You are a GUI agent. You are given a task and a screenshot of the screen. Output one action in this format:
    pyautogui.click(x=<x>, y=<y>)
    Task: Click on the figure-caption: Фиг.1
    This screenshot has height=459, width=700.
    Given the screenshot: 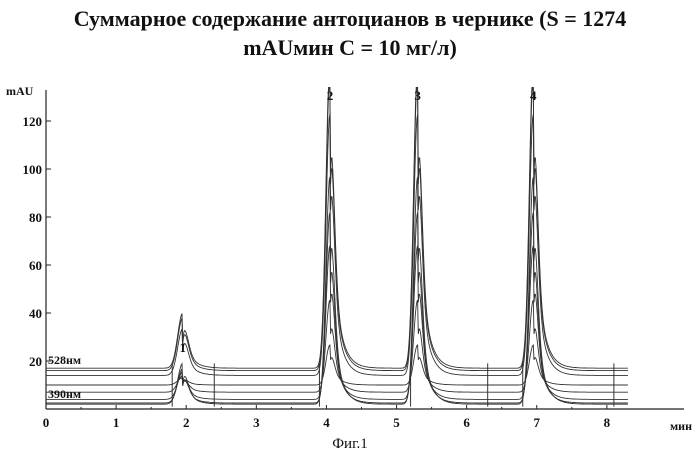 What is the action you would take?
    pyautogui.click(x=350, y=444)
    